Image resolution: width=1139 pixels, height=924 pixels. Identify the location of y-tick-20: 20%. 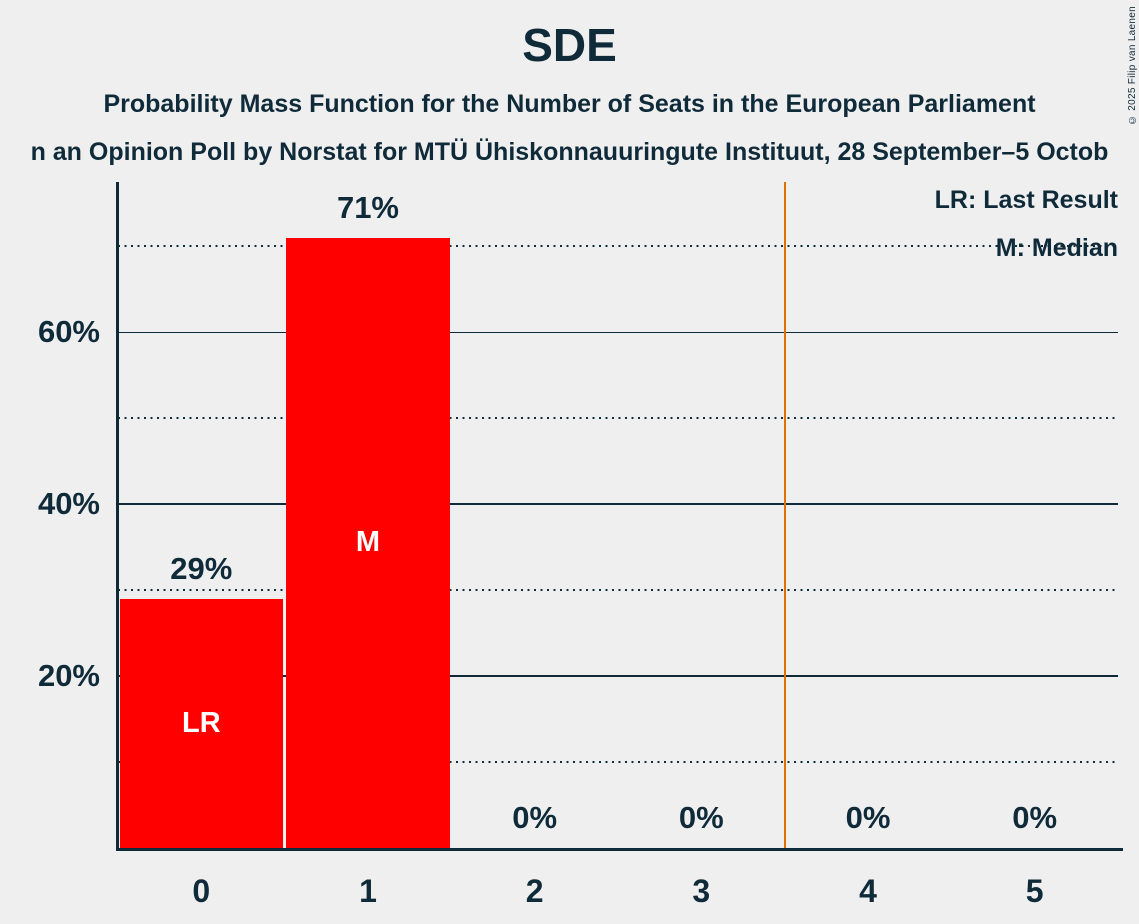
(68, 676).